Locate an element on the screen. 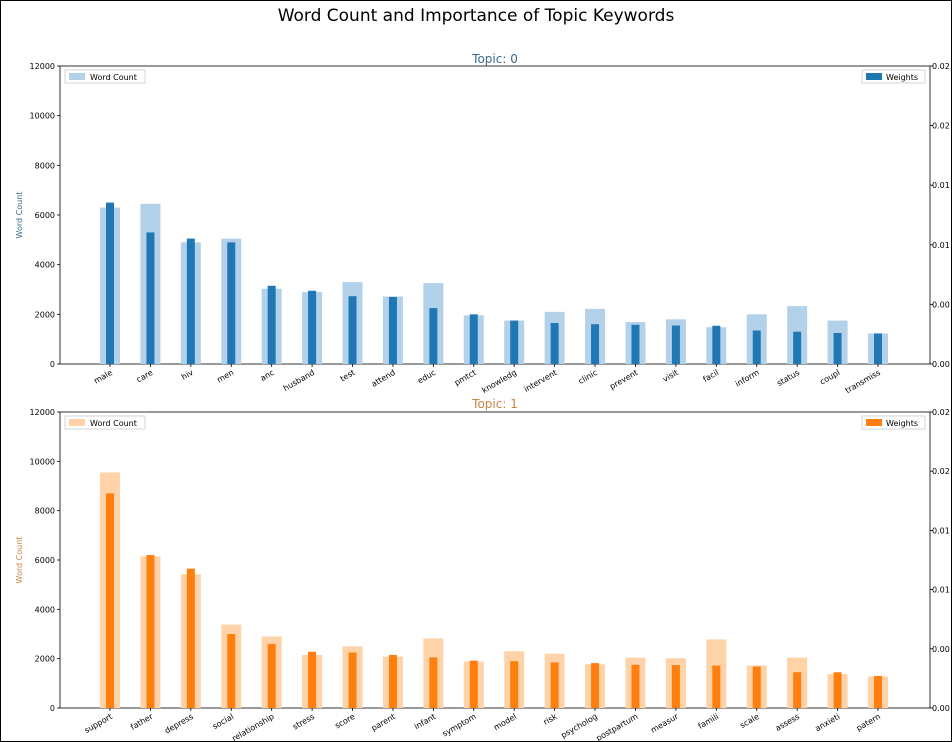  x-tick-label: measur is located at coordinates (664, 723).